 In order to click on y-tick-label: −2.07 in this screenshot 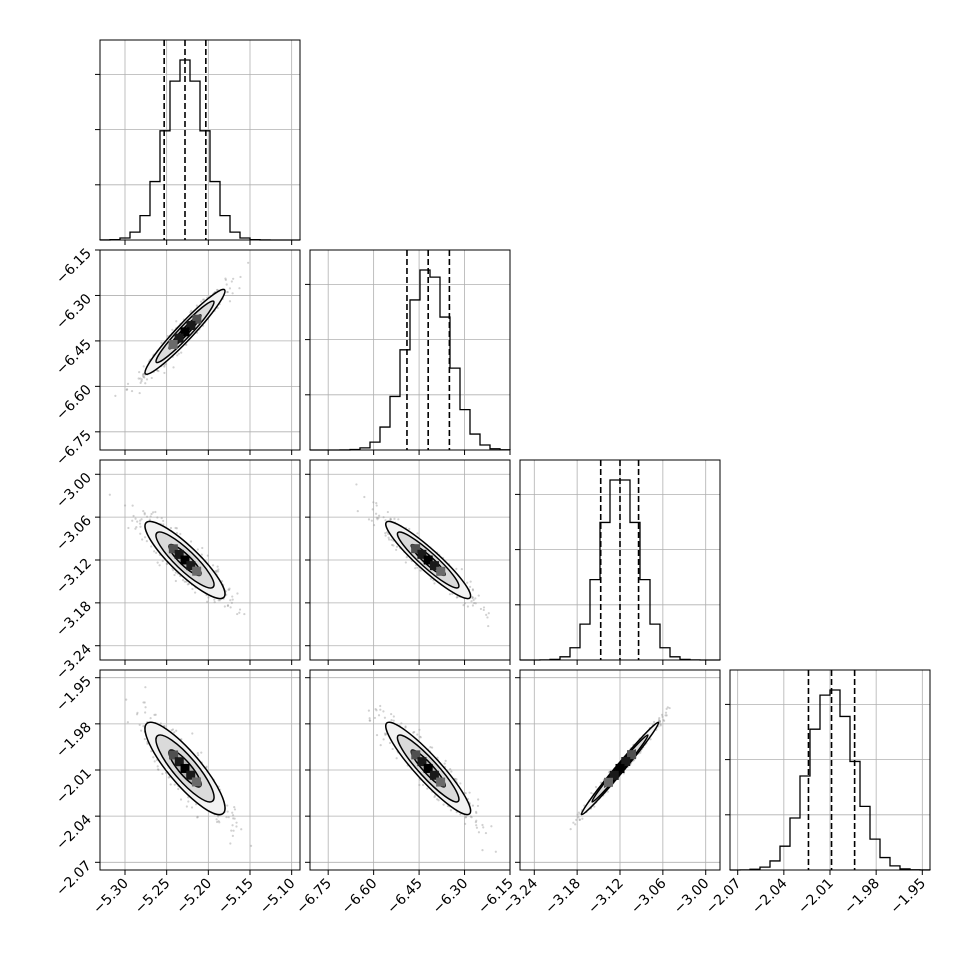, I will do `click(74, 879)`.